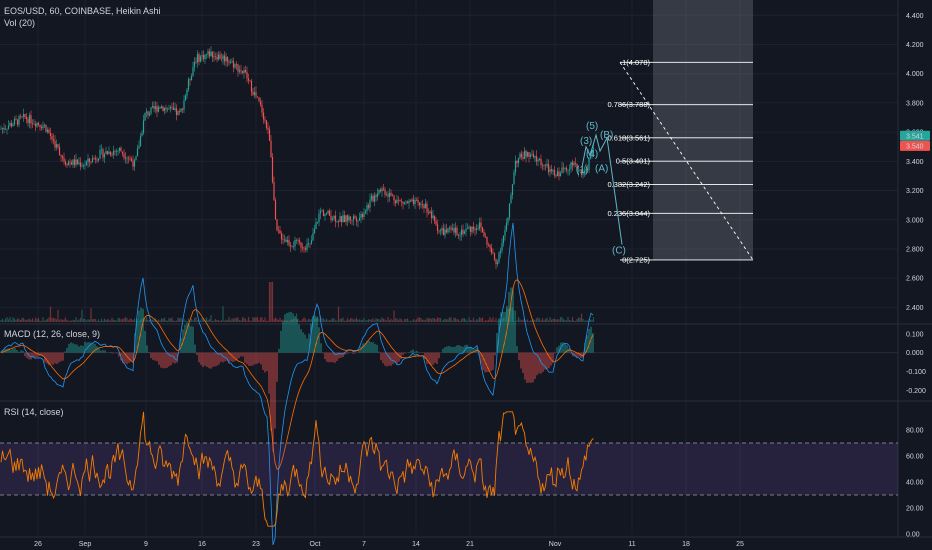  What do you see at coordinates (34, 412) in the screenshot?
I see `rsi-legend: RSI (14, close)` at bounding box center [34, 412].